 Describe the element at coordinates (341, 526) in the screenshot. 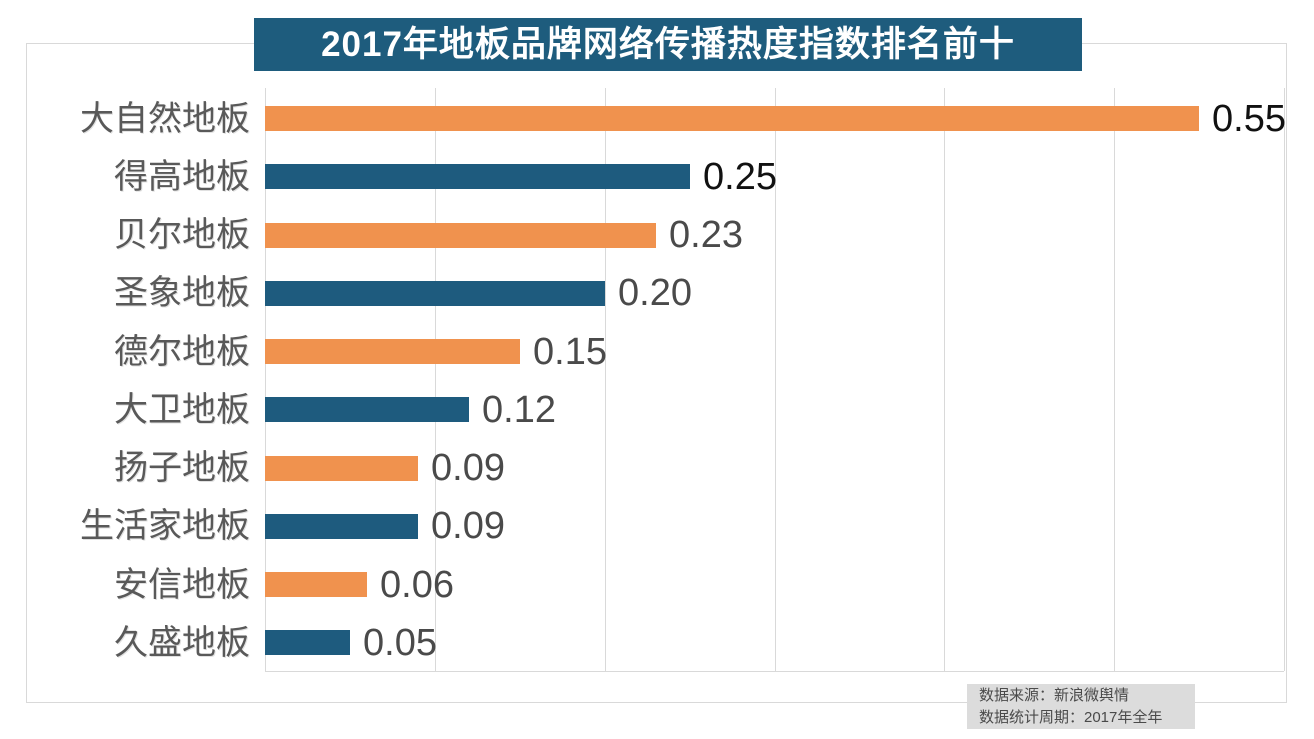

I see `bar-生活家地板` at that location.